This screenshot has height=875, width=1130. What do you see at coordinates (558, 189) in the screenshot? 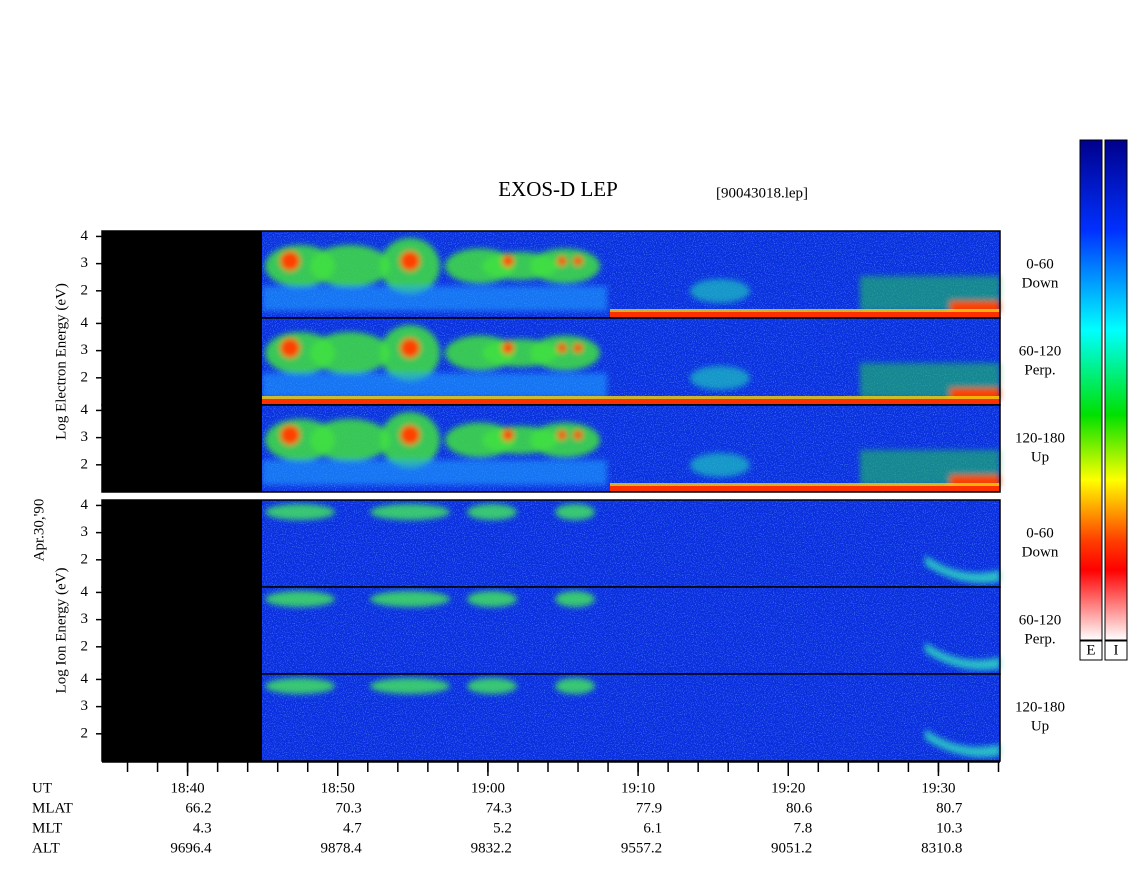
I see `chart-title: EXOS-D LEP` at bounding box center [558, 189].